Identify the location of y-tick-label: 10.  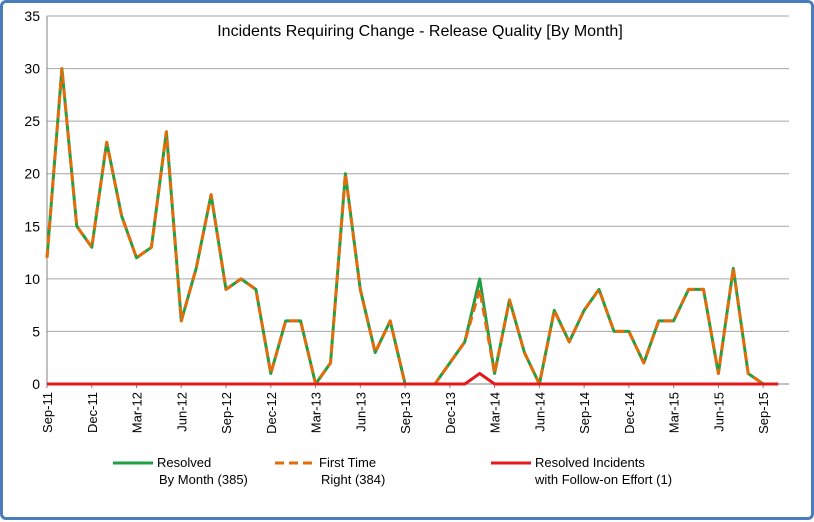
(32, 279).